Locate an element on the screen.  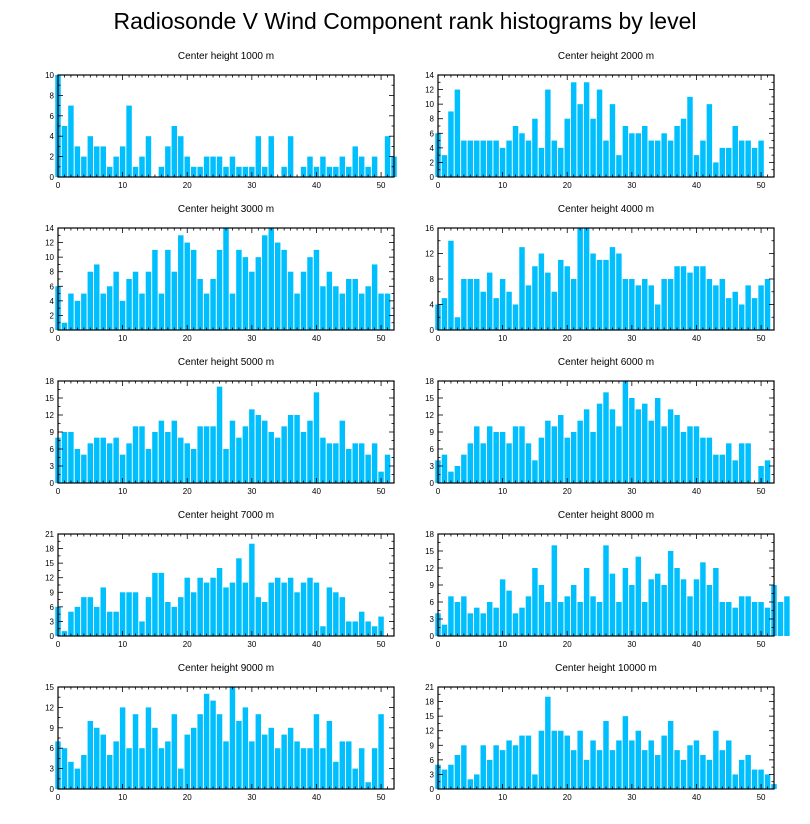
x-tick-label: 30 is located at coordinates (251, 797).